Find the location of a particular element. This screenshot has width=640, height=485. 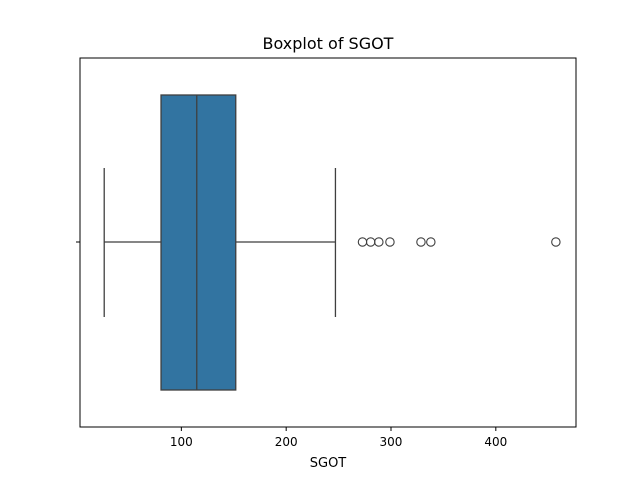

chart-title: Boxplot of SGOT is located at coordinates (328, 43).